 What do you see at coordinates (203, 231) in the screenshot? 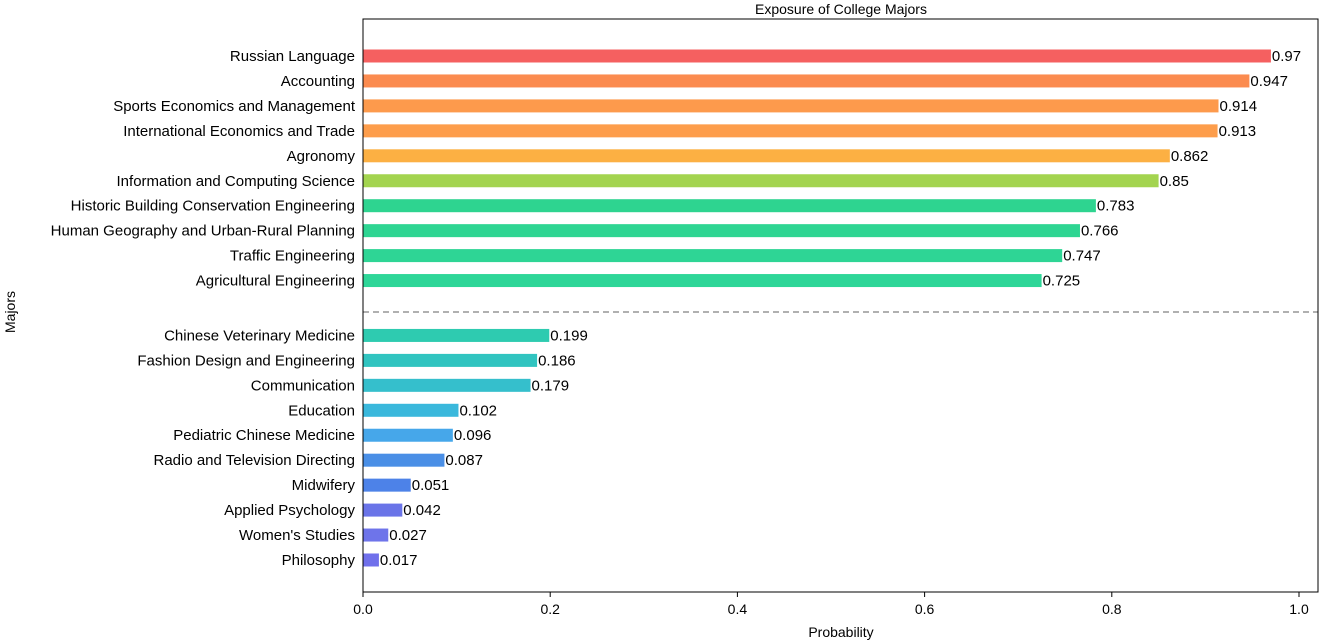
I see `category-label: Human Geography and Urban-Rural Planning` at bounding box center [203, 231].